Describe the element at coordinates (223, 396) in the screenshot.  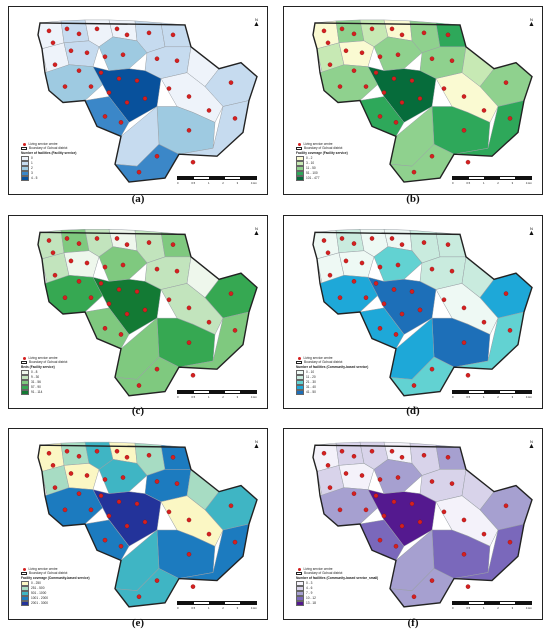
I see `scale-tick-label: 2` at that location.